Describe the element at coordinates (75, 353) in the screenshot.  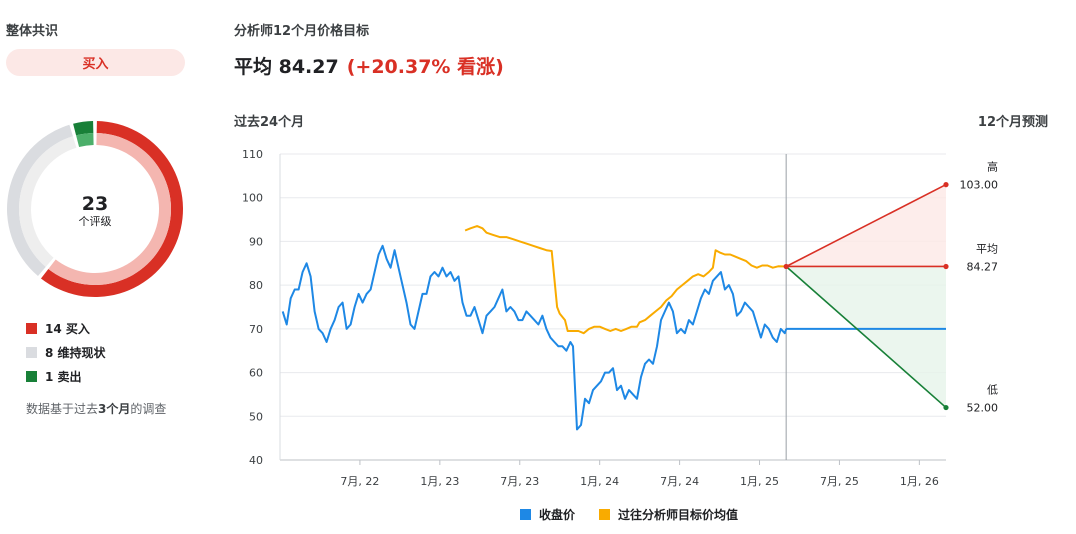
I see `legend-hold-label: 8 维持现状` at that location.